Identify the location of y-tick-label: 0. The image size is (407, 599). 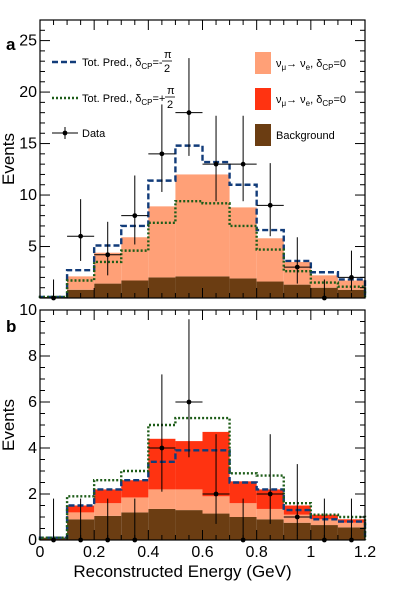
(32, 540).